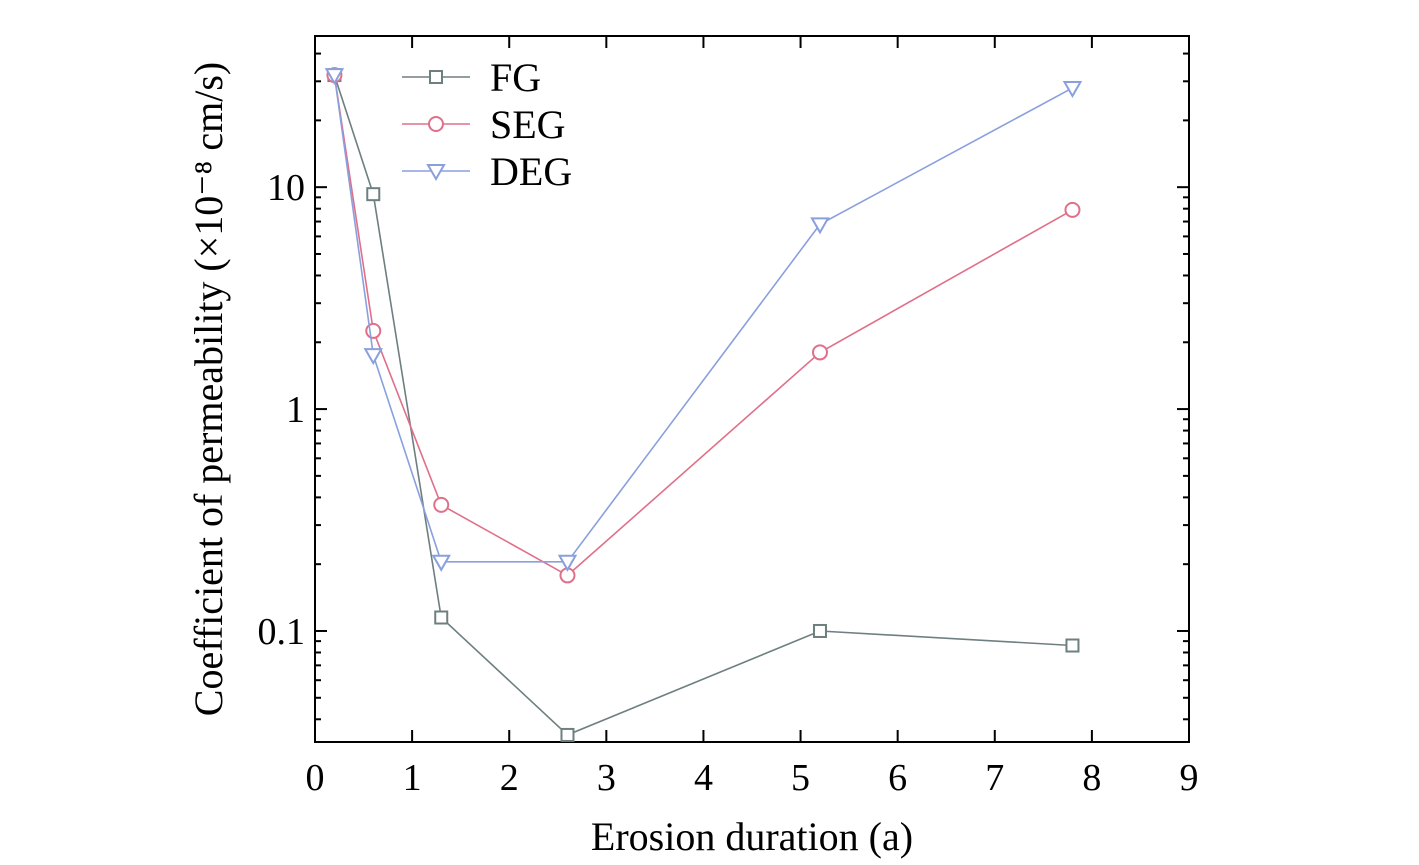  What do you see at coordinates (484, 124) in the screenshot?
I see `legend-item-seg: SEG` at bounding box center [484, 124].